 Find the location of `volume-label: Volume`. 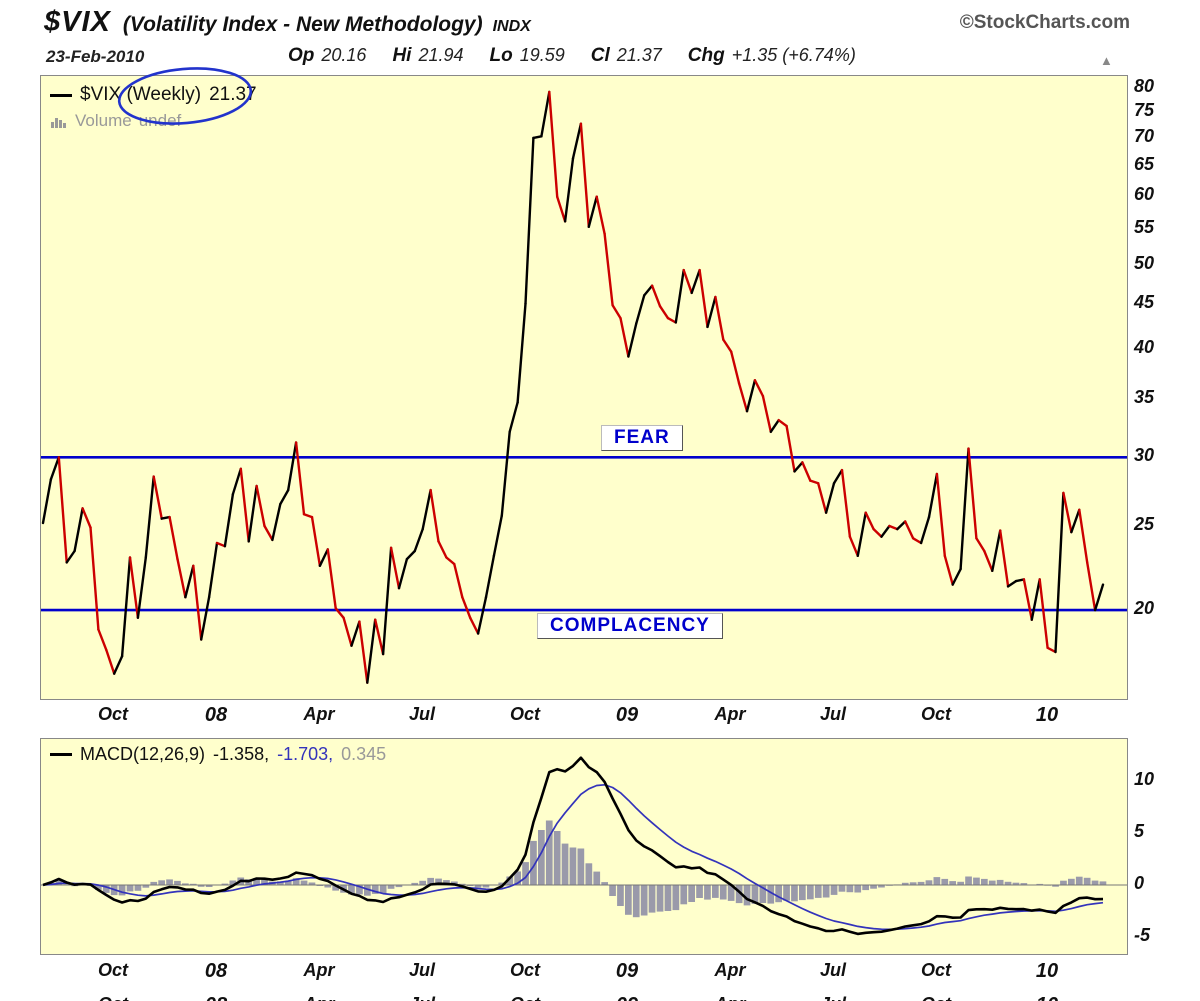

volume-label: Volume is located at coordinates (103, 120).